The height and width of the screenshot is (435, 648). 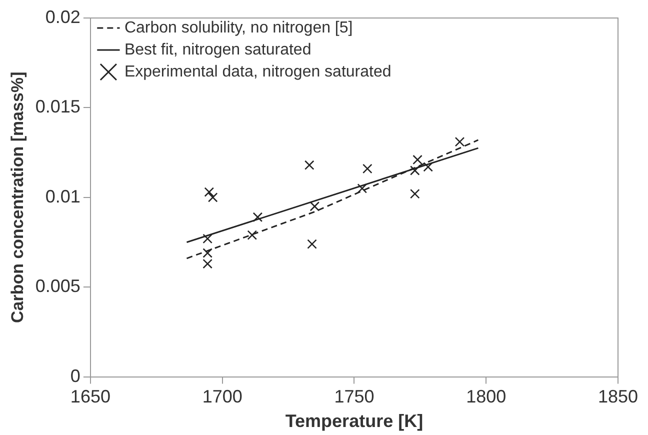 What do you see at coordinates (238, 27) in the screenshot?
I see `legend-label: Carbon solubility, no nitrogen [5]` at bounding box center [238, 27].